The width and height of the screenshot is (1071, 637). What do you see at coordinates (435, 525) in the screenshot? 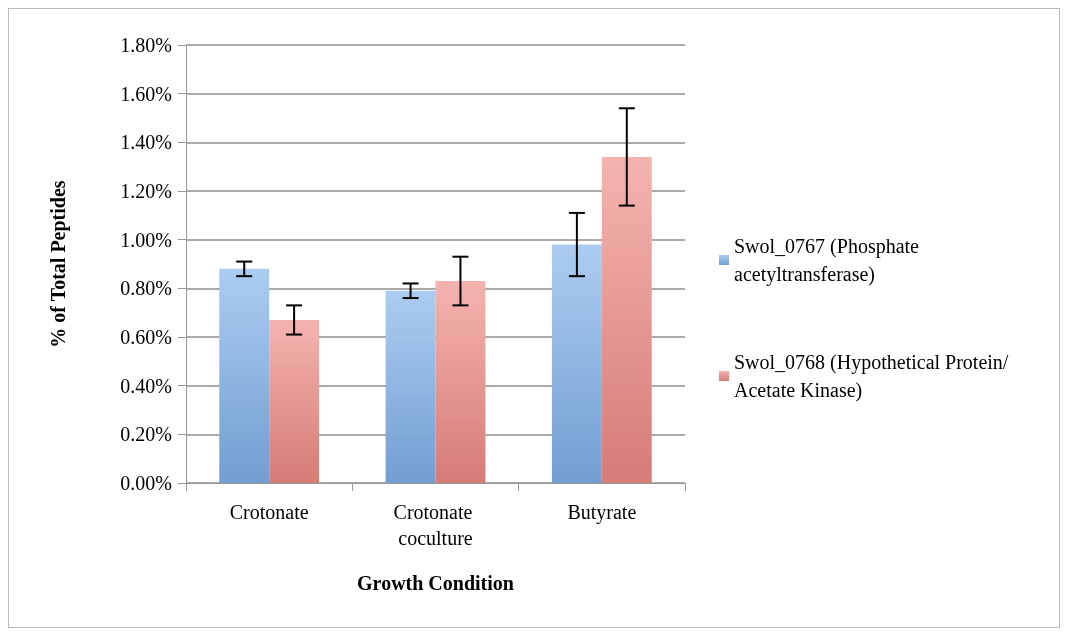
I see `x-tick-label: Crotonate coculture` at bounding box center [435, 525].